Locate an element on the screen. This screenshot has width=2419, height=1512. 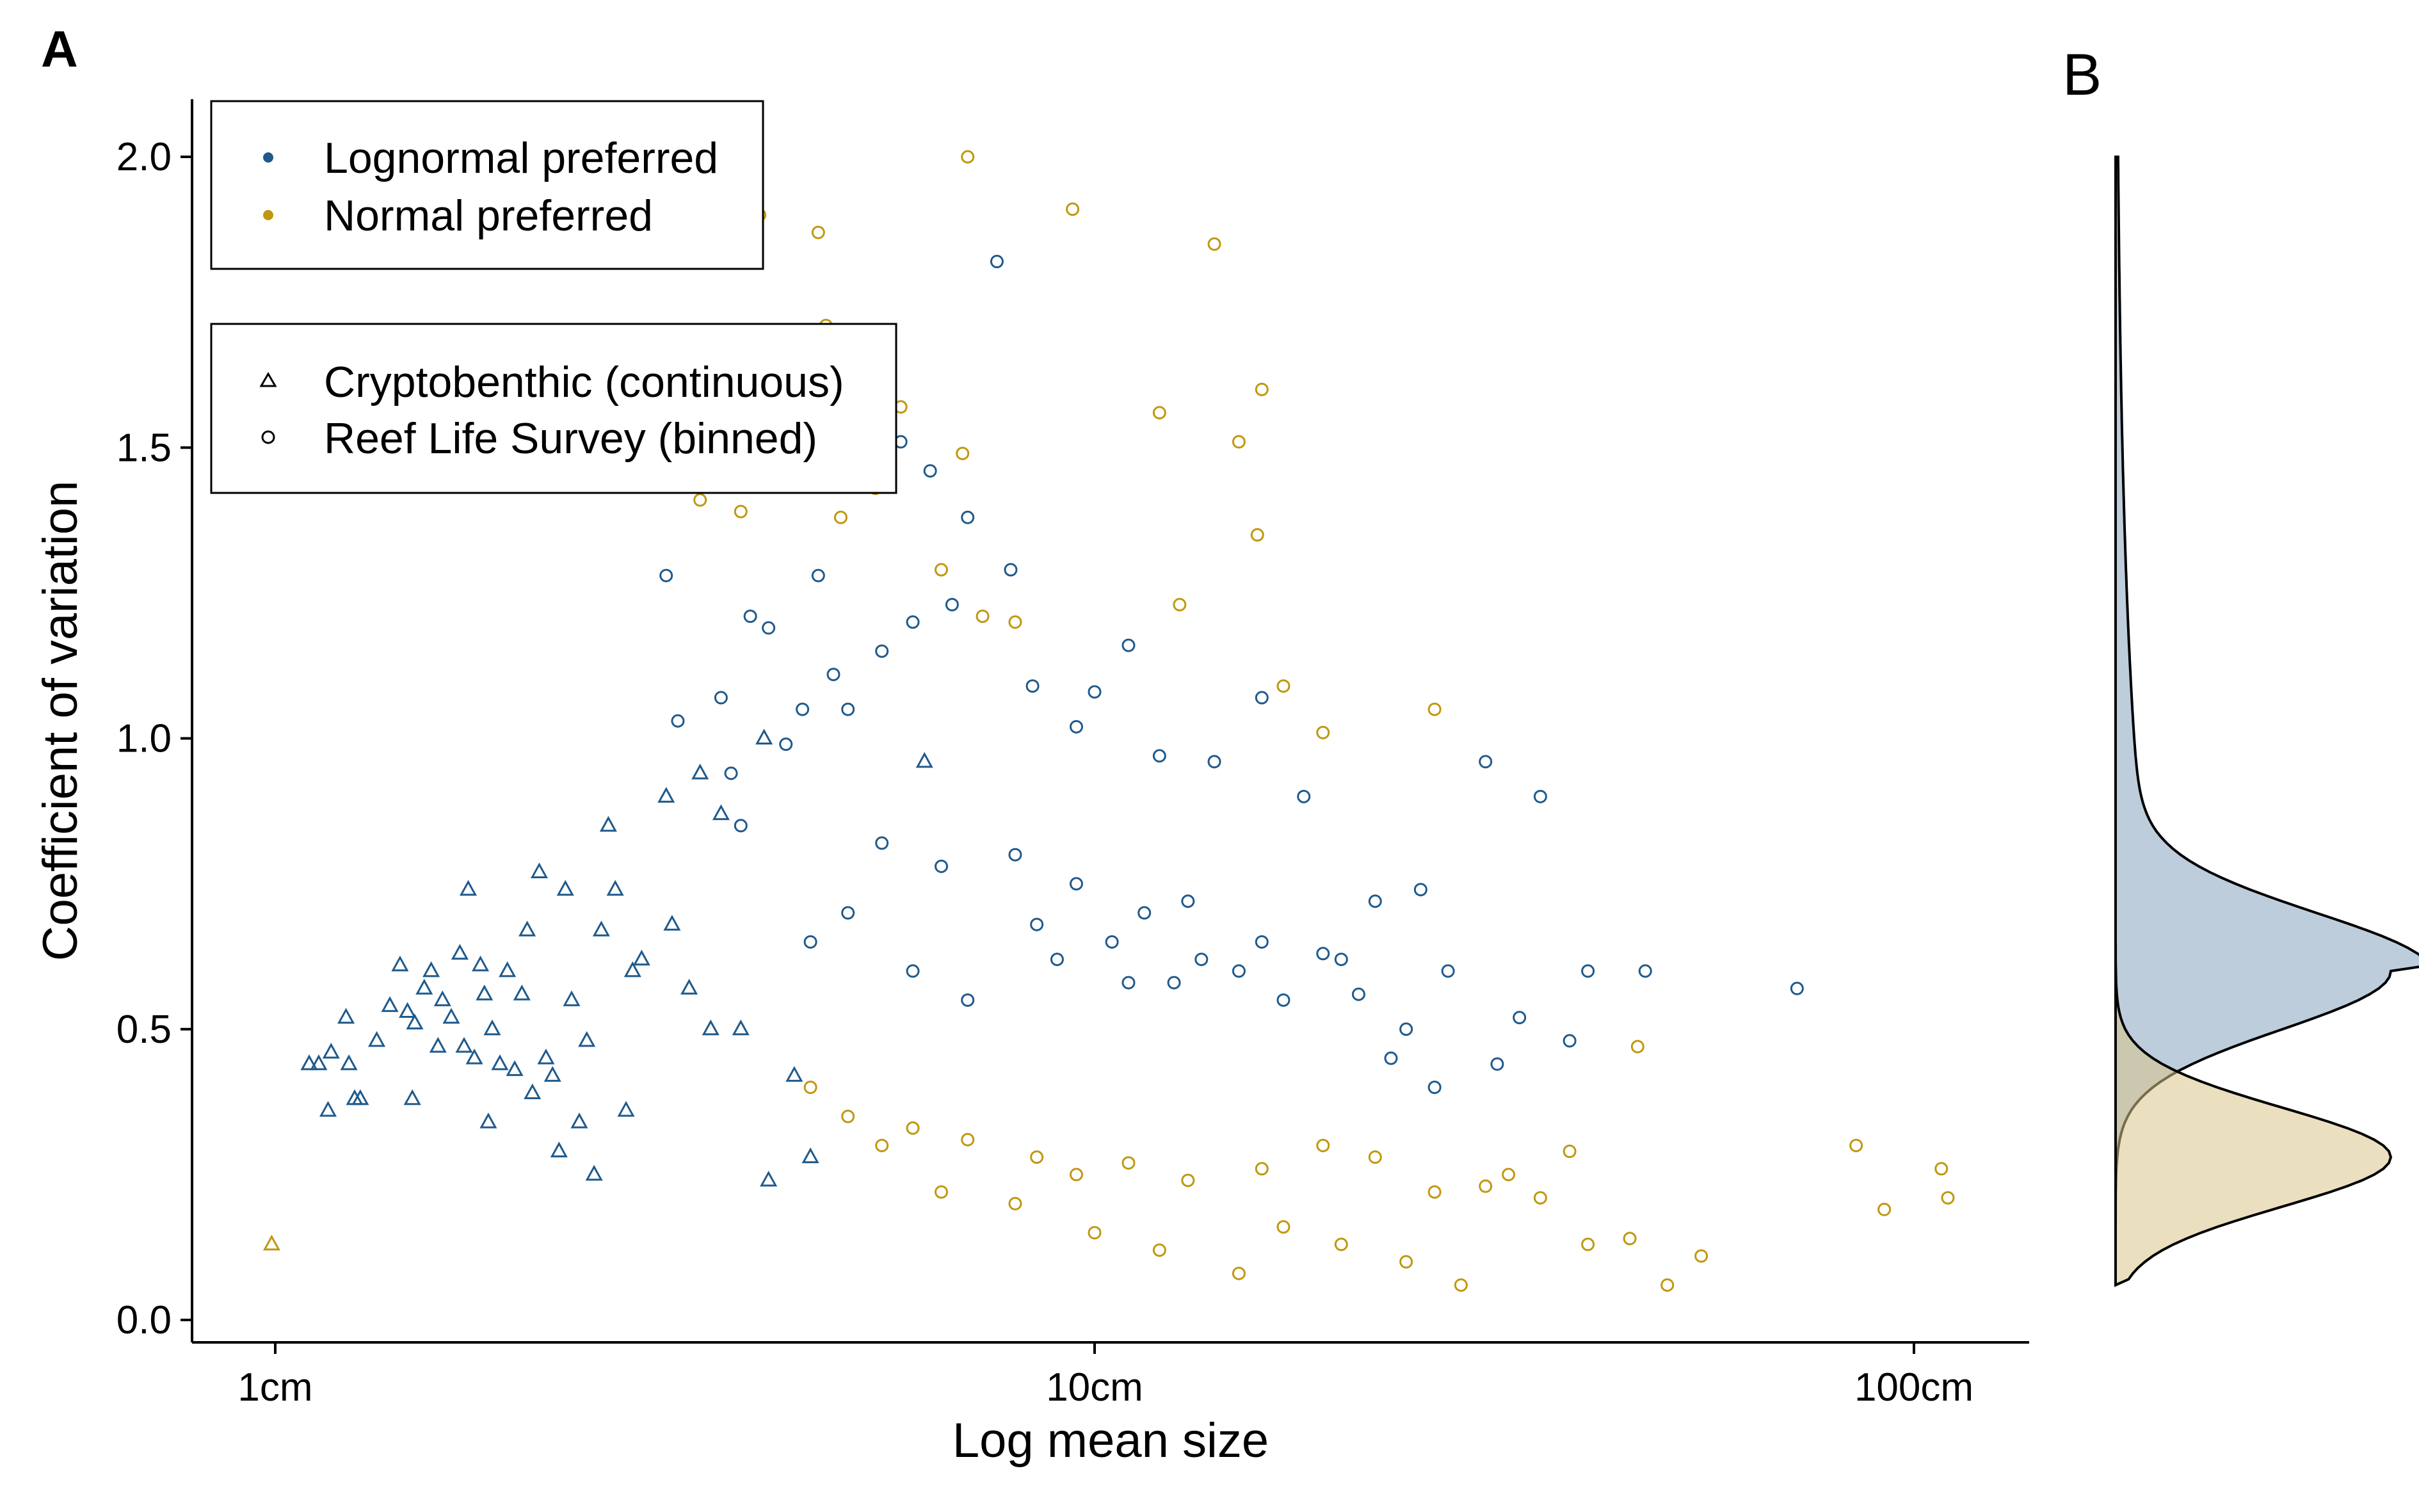
y-tick-label: 2.0 is located at coordinates (144, 157).